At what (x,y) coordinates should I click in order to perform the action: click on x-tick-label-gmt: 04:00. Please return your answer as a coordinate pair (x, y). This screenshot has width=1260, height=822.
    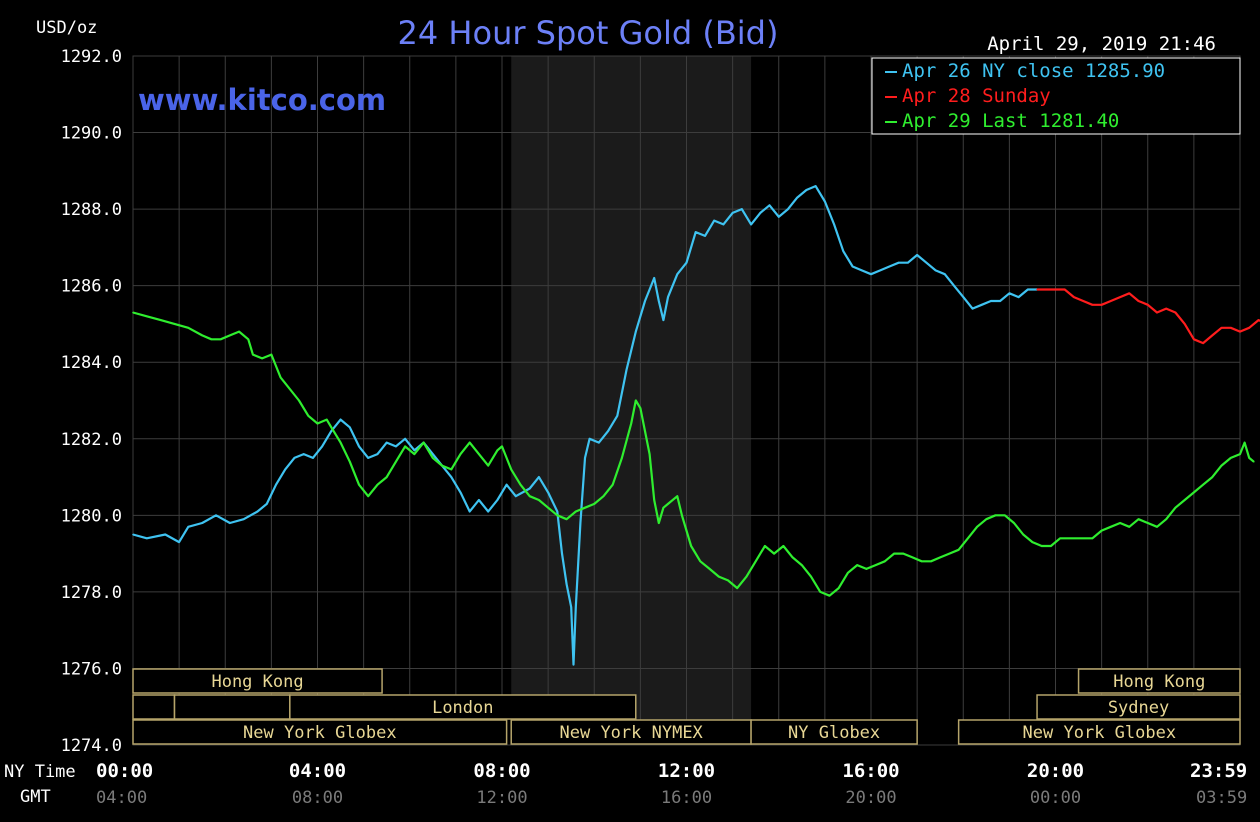
    Looking at the image, I should click on (121, 798).